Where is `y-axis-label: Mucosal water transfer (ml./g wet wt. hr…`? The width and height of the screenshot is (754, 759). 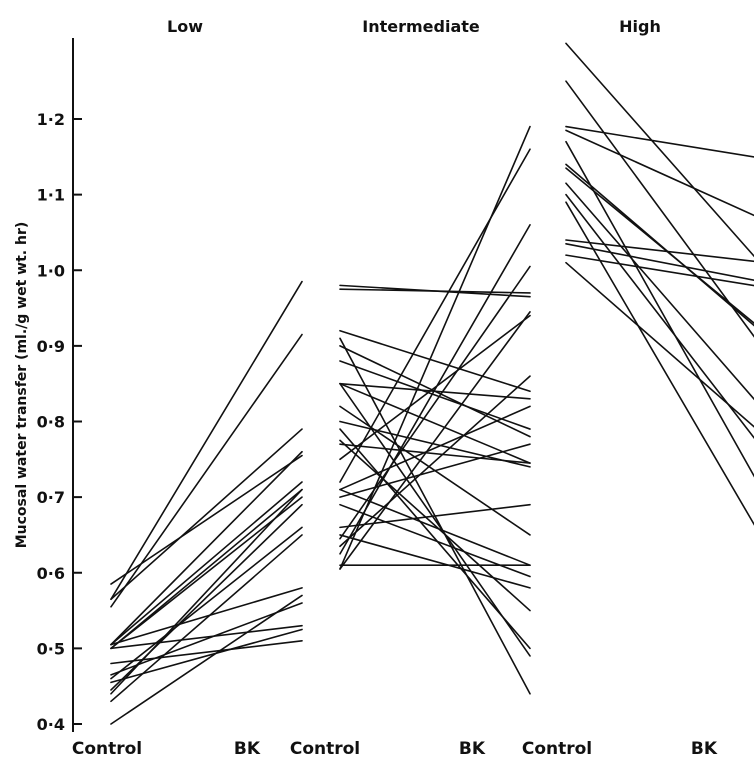
y-axis-label: Mucosal water transfer (ml./g wet wt. hr… is located at coordinates (22, 385).